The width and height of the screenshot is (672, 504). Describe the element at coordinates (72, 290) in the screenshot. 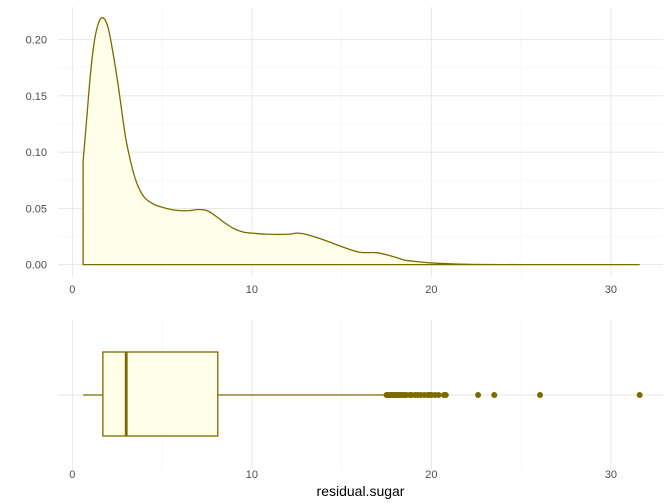

I see `density-x-tick-label: 0` at that location.